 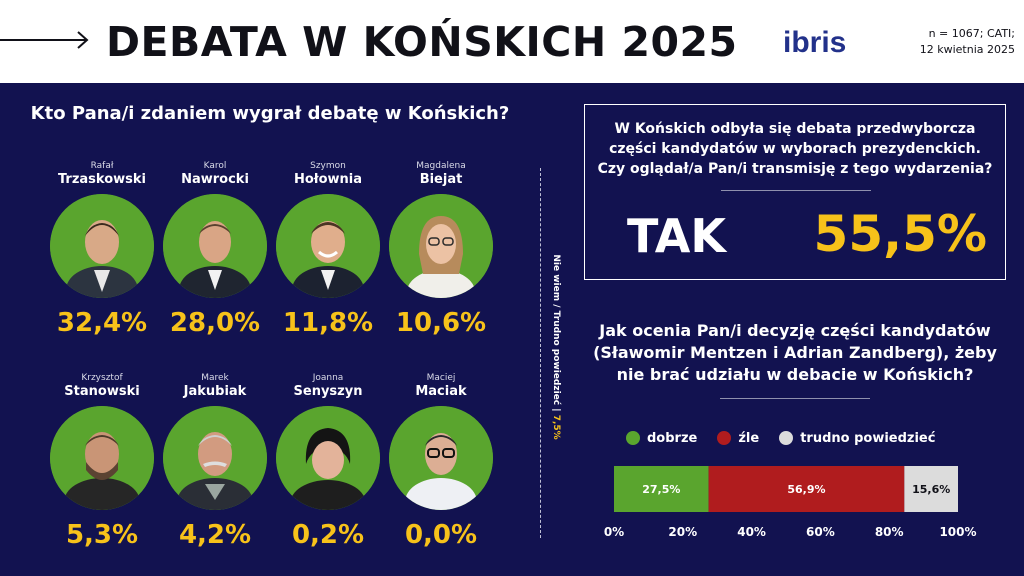 I want to click on candidate-last-name: Stanowski, so click(x=102, y=391).